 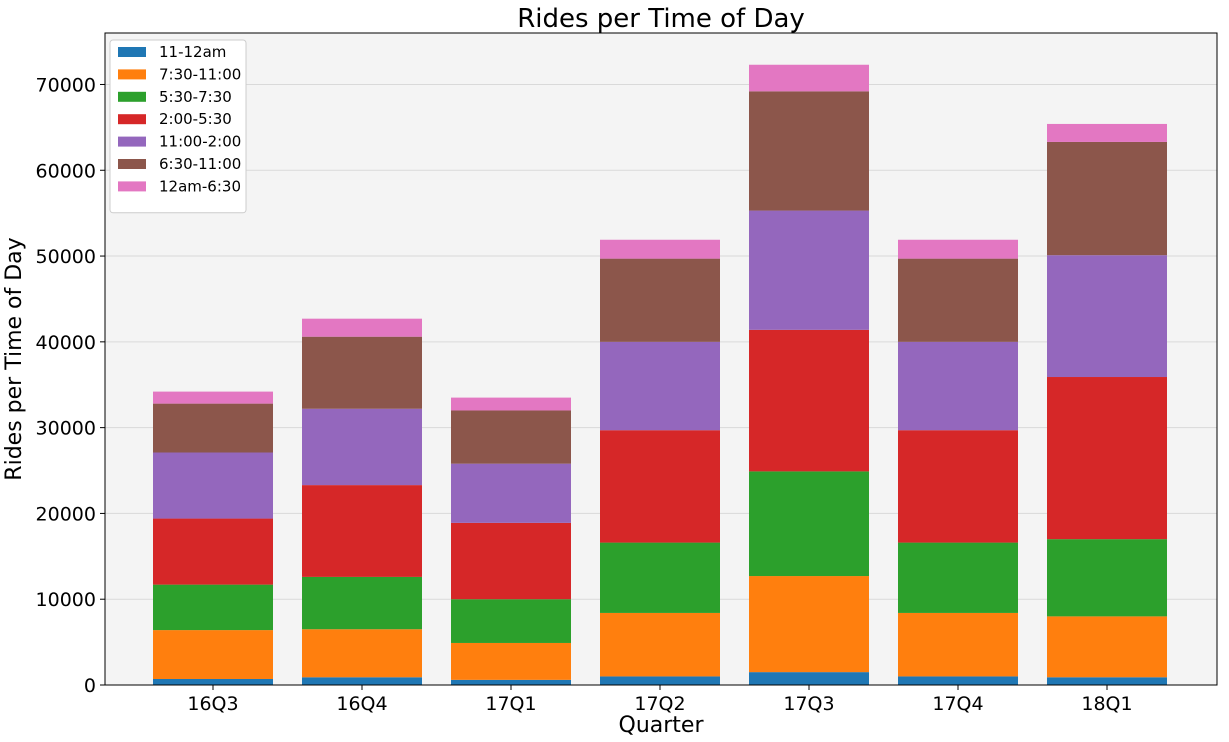 What do you see at coordinates (361, 704) in the screenshot?
I see `x-tick-label: 16Q4` at bounding box center [361, 704].